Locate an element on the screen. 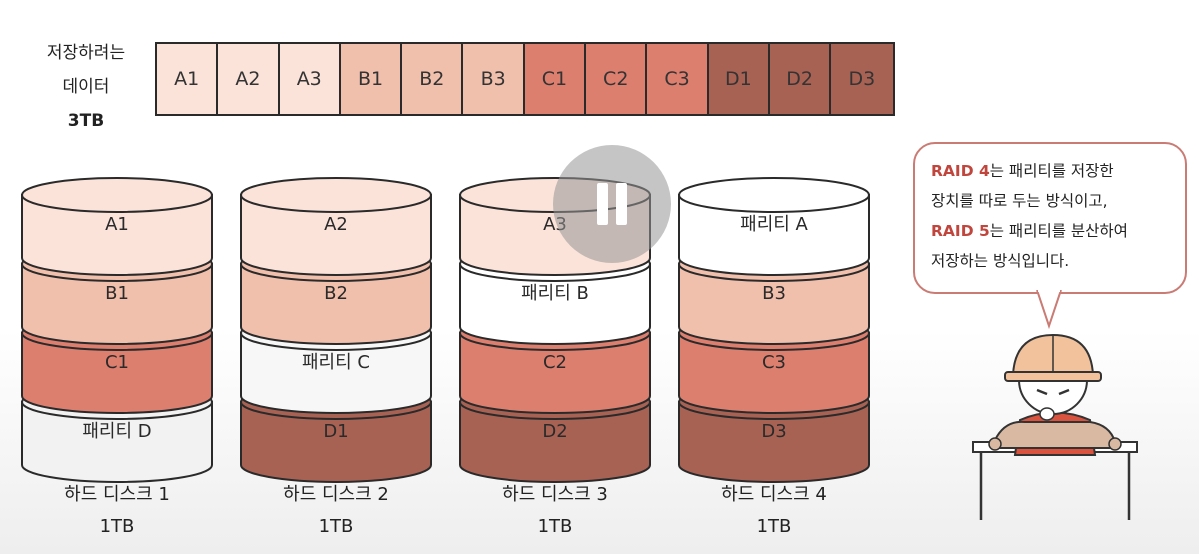 This screenshot has height=554, width=1199. bubble-raid4: RAID 4 is located at coordinates (960, 171).